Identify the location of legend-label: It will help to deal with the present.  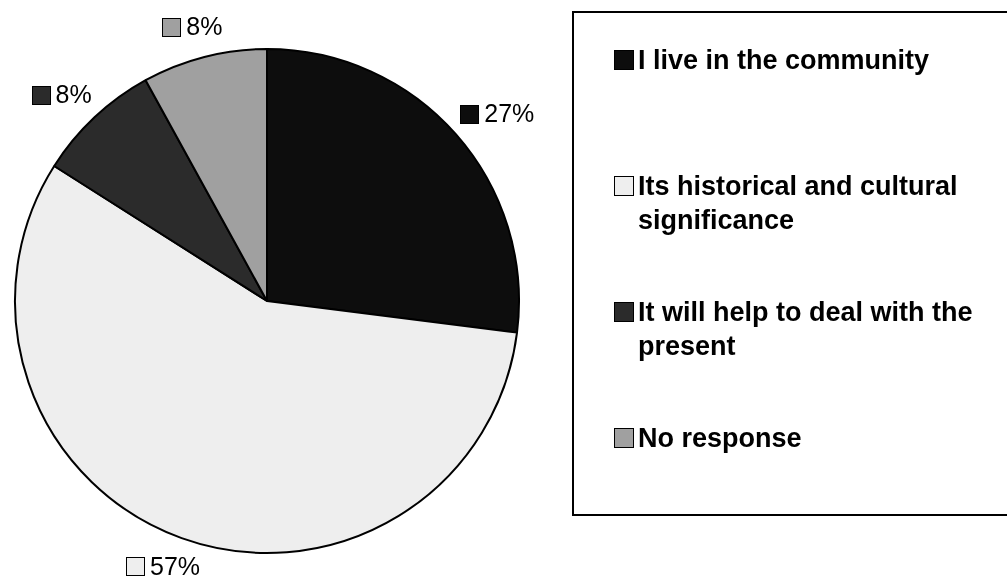
(806, 329).